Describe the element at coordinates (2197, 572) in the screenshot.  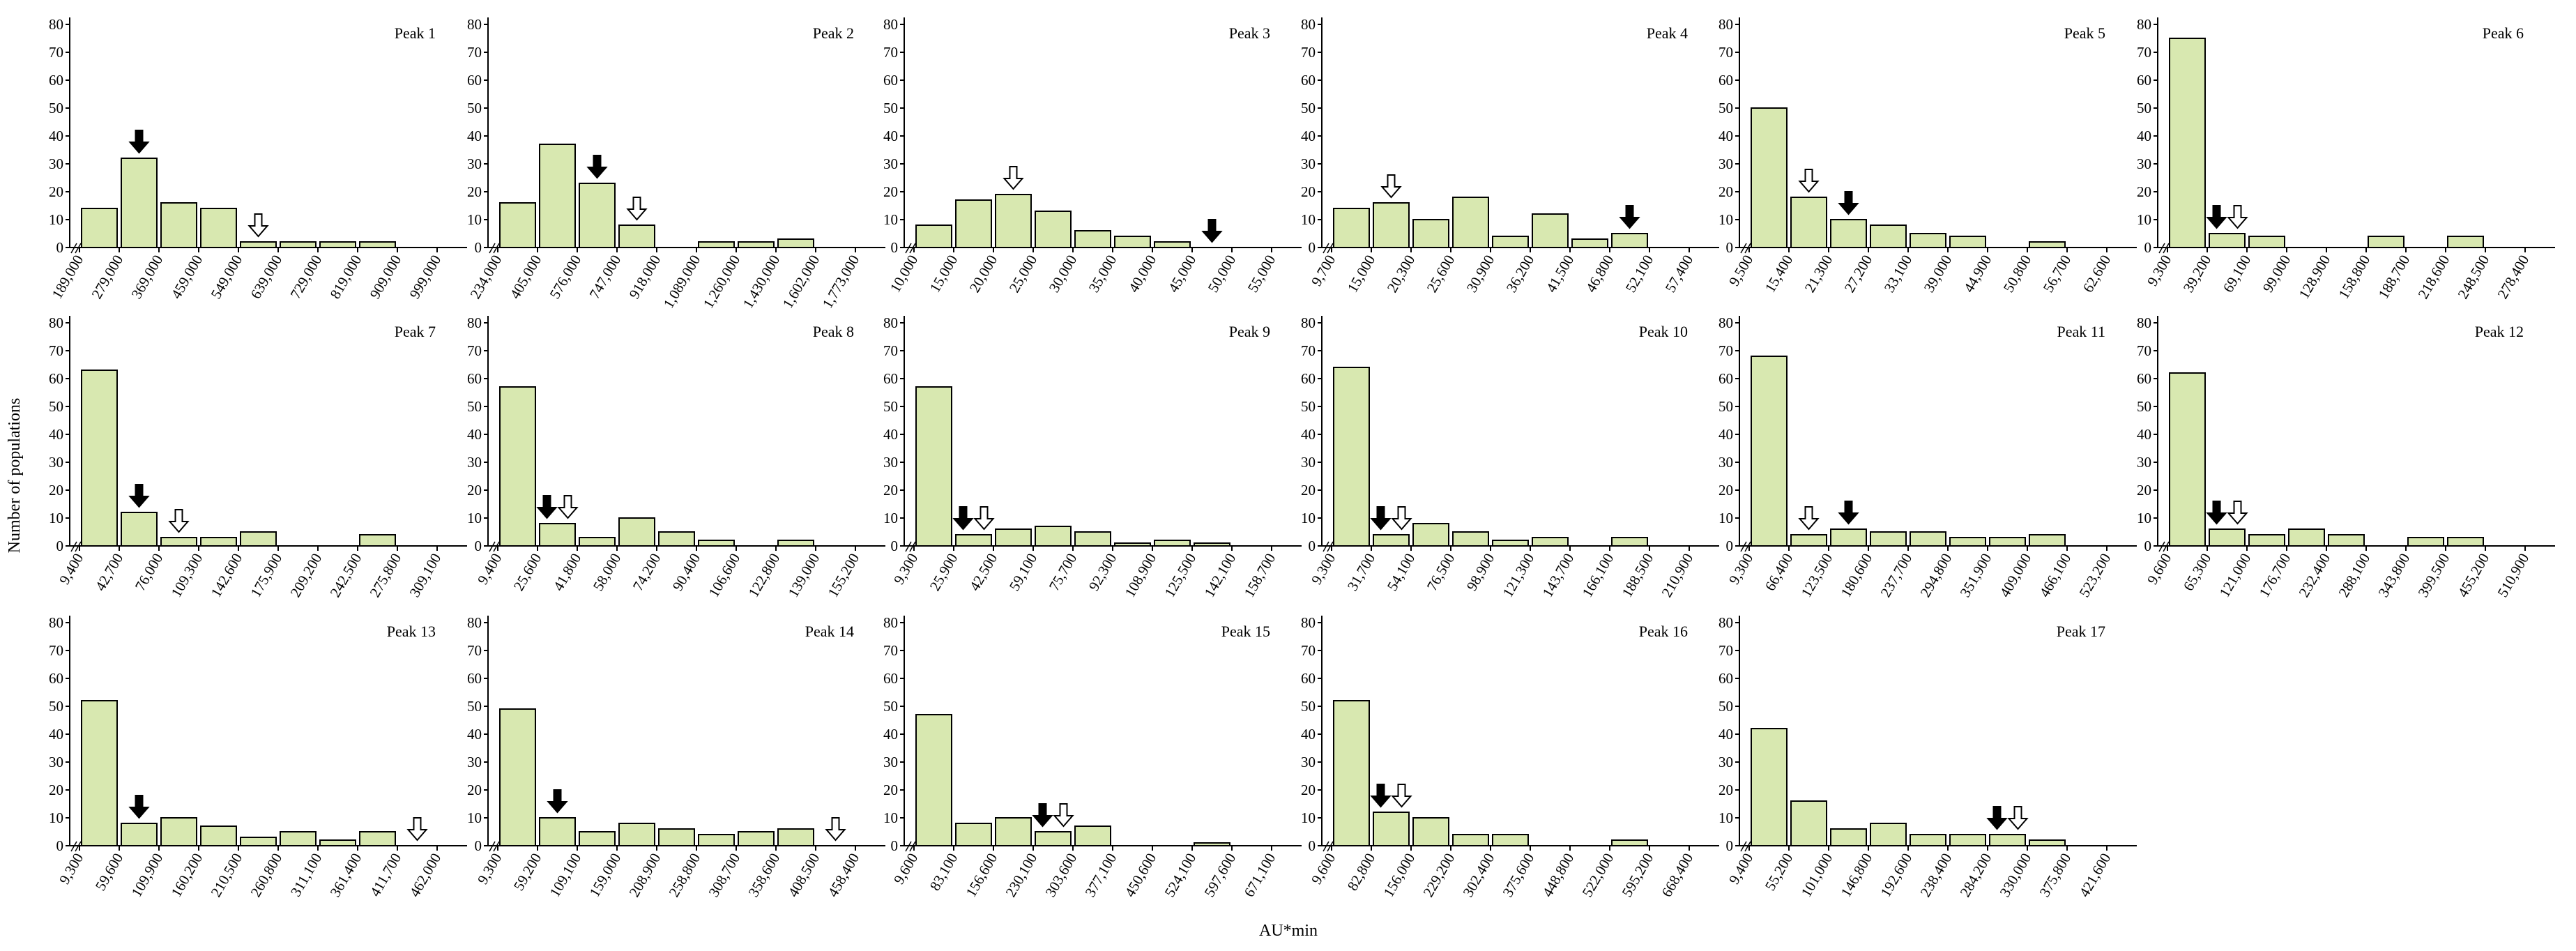
I see `x-tick-label: 65,300` at that location.